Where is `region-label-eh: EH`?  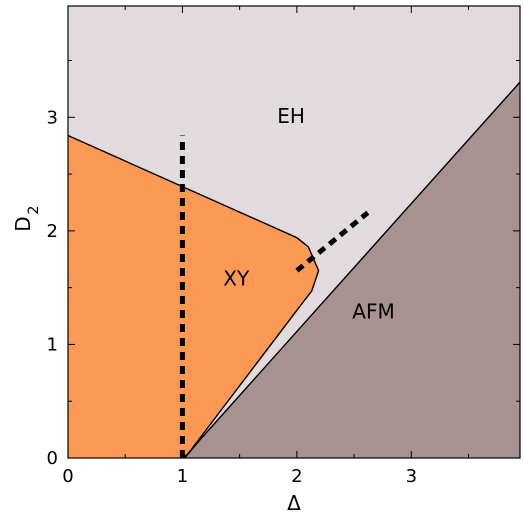 region-label-eh: EH is located at coordinates (291, 116).